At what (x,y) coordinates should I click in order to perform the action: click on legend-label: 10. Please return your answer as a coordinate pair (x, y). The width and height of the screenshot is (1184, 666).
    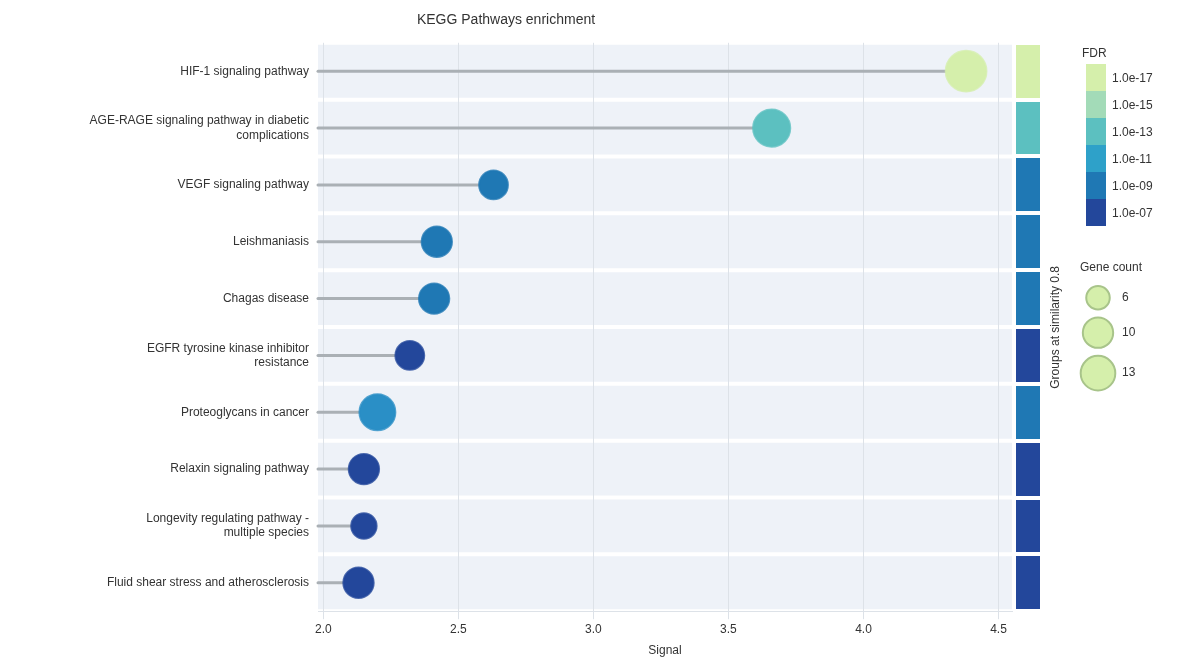
    Looking at the image, I should click on (1129, 332).